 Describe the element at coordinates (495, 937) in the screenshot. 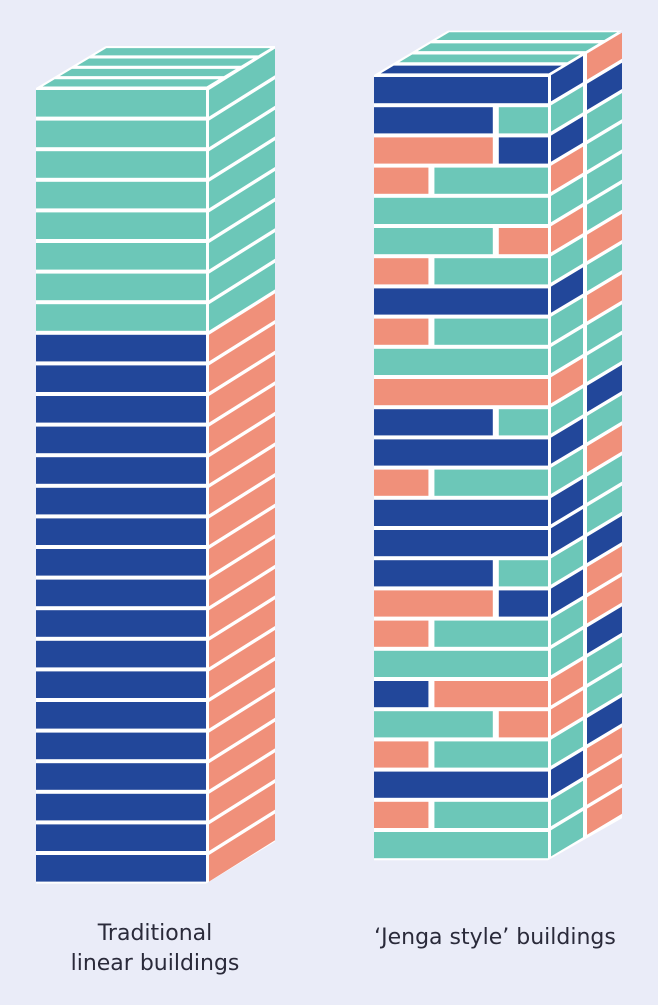

I see `caption-right: ‘Jenga style’ buildings` at that location.